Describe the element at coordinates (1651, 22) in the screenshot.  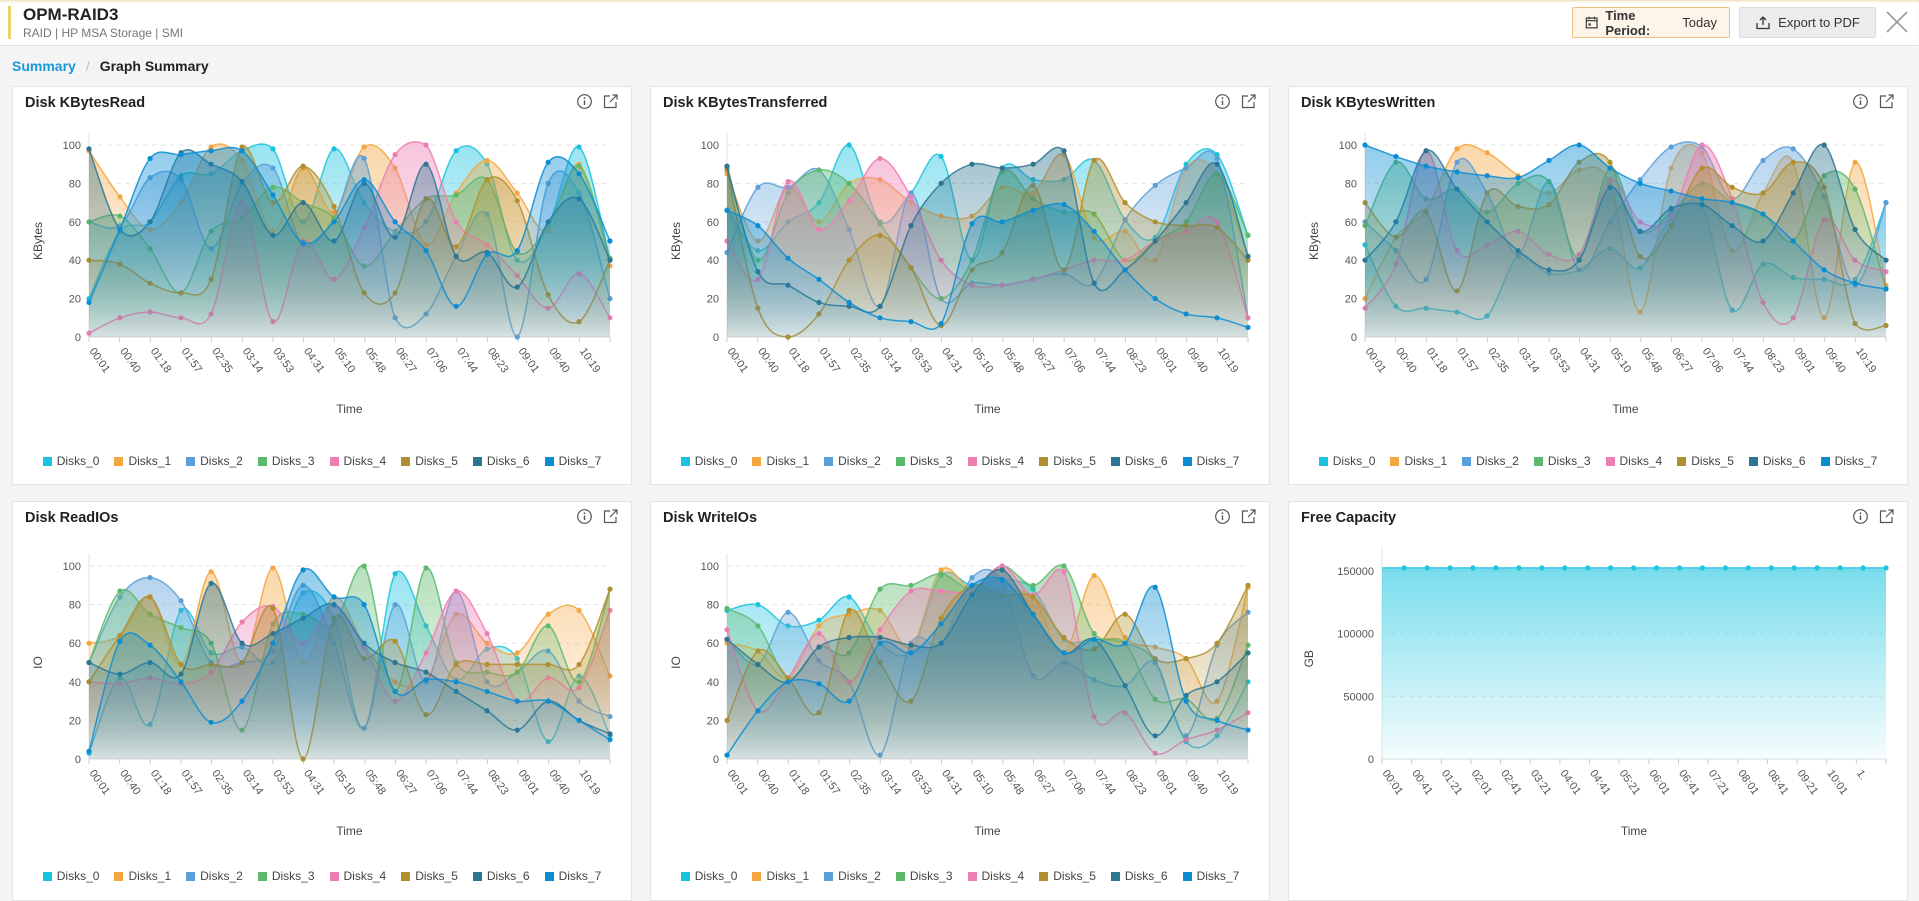
I see `time-period-button: Time Period: Today` at that location.